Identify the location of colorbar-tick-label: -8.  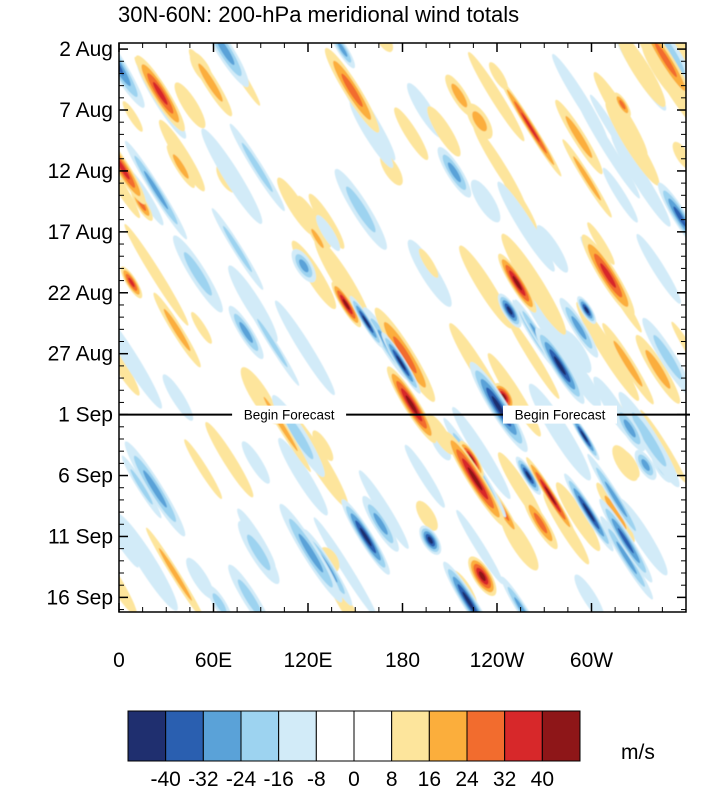
(316, 779).